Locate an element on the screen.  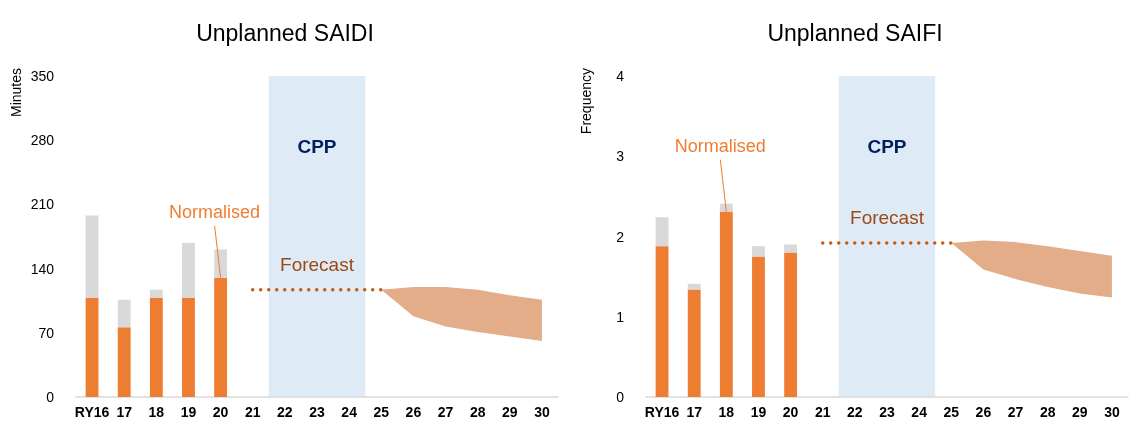
y-tick-label: 70 is located at coordinates (46, 332).